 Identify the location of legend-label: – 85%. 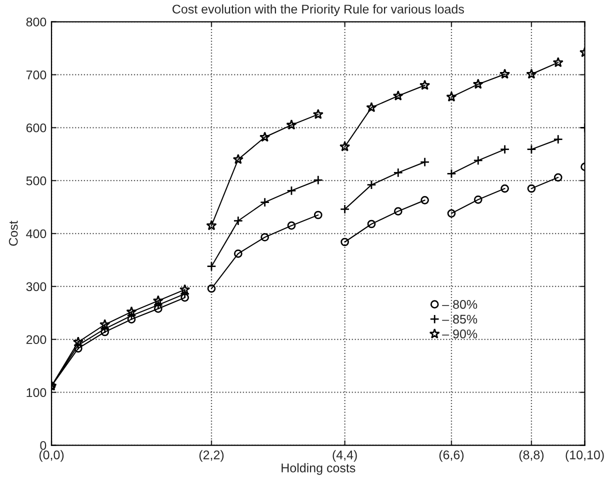
(460, 319).